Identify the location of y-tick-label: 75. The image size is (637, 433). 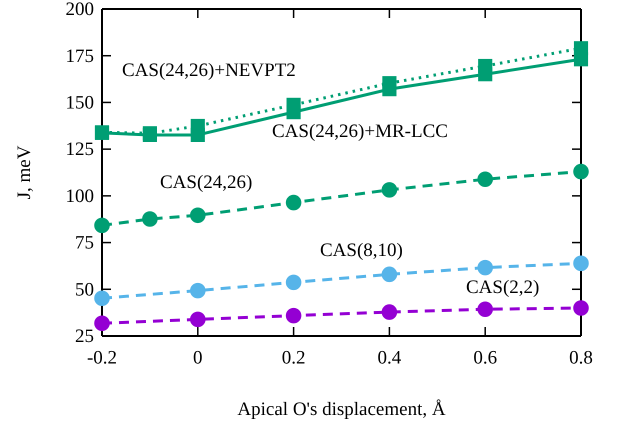
(84, 243).